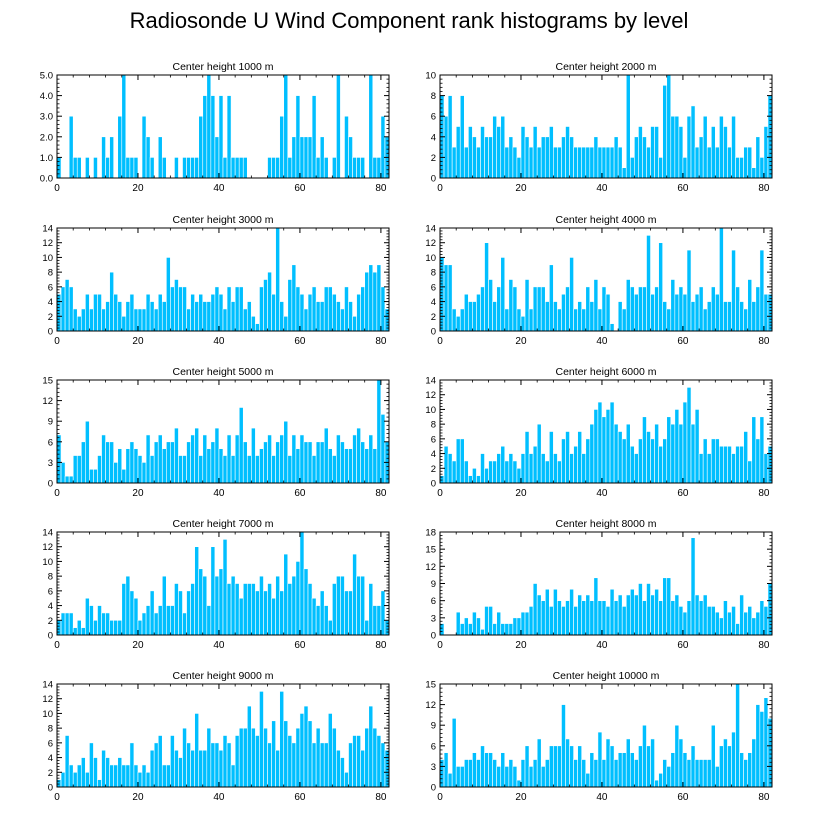 This screenshot has width=818, height=824. What do you see at coordinates (300, 645) in the screenshot?
I see `x-tick-label: 60` at bounding box center [300, 645].